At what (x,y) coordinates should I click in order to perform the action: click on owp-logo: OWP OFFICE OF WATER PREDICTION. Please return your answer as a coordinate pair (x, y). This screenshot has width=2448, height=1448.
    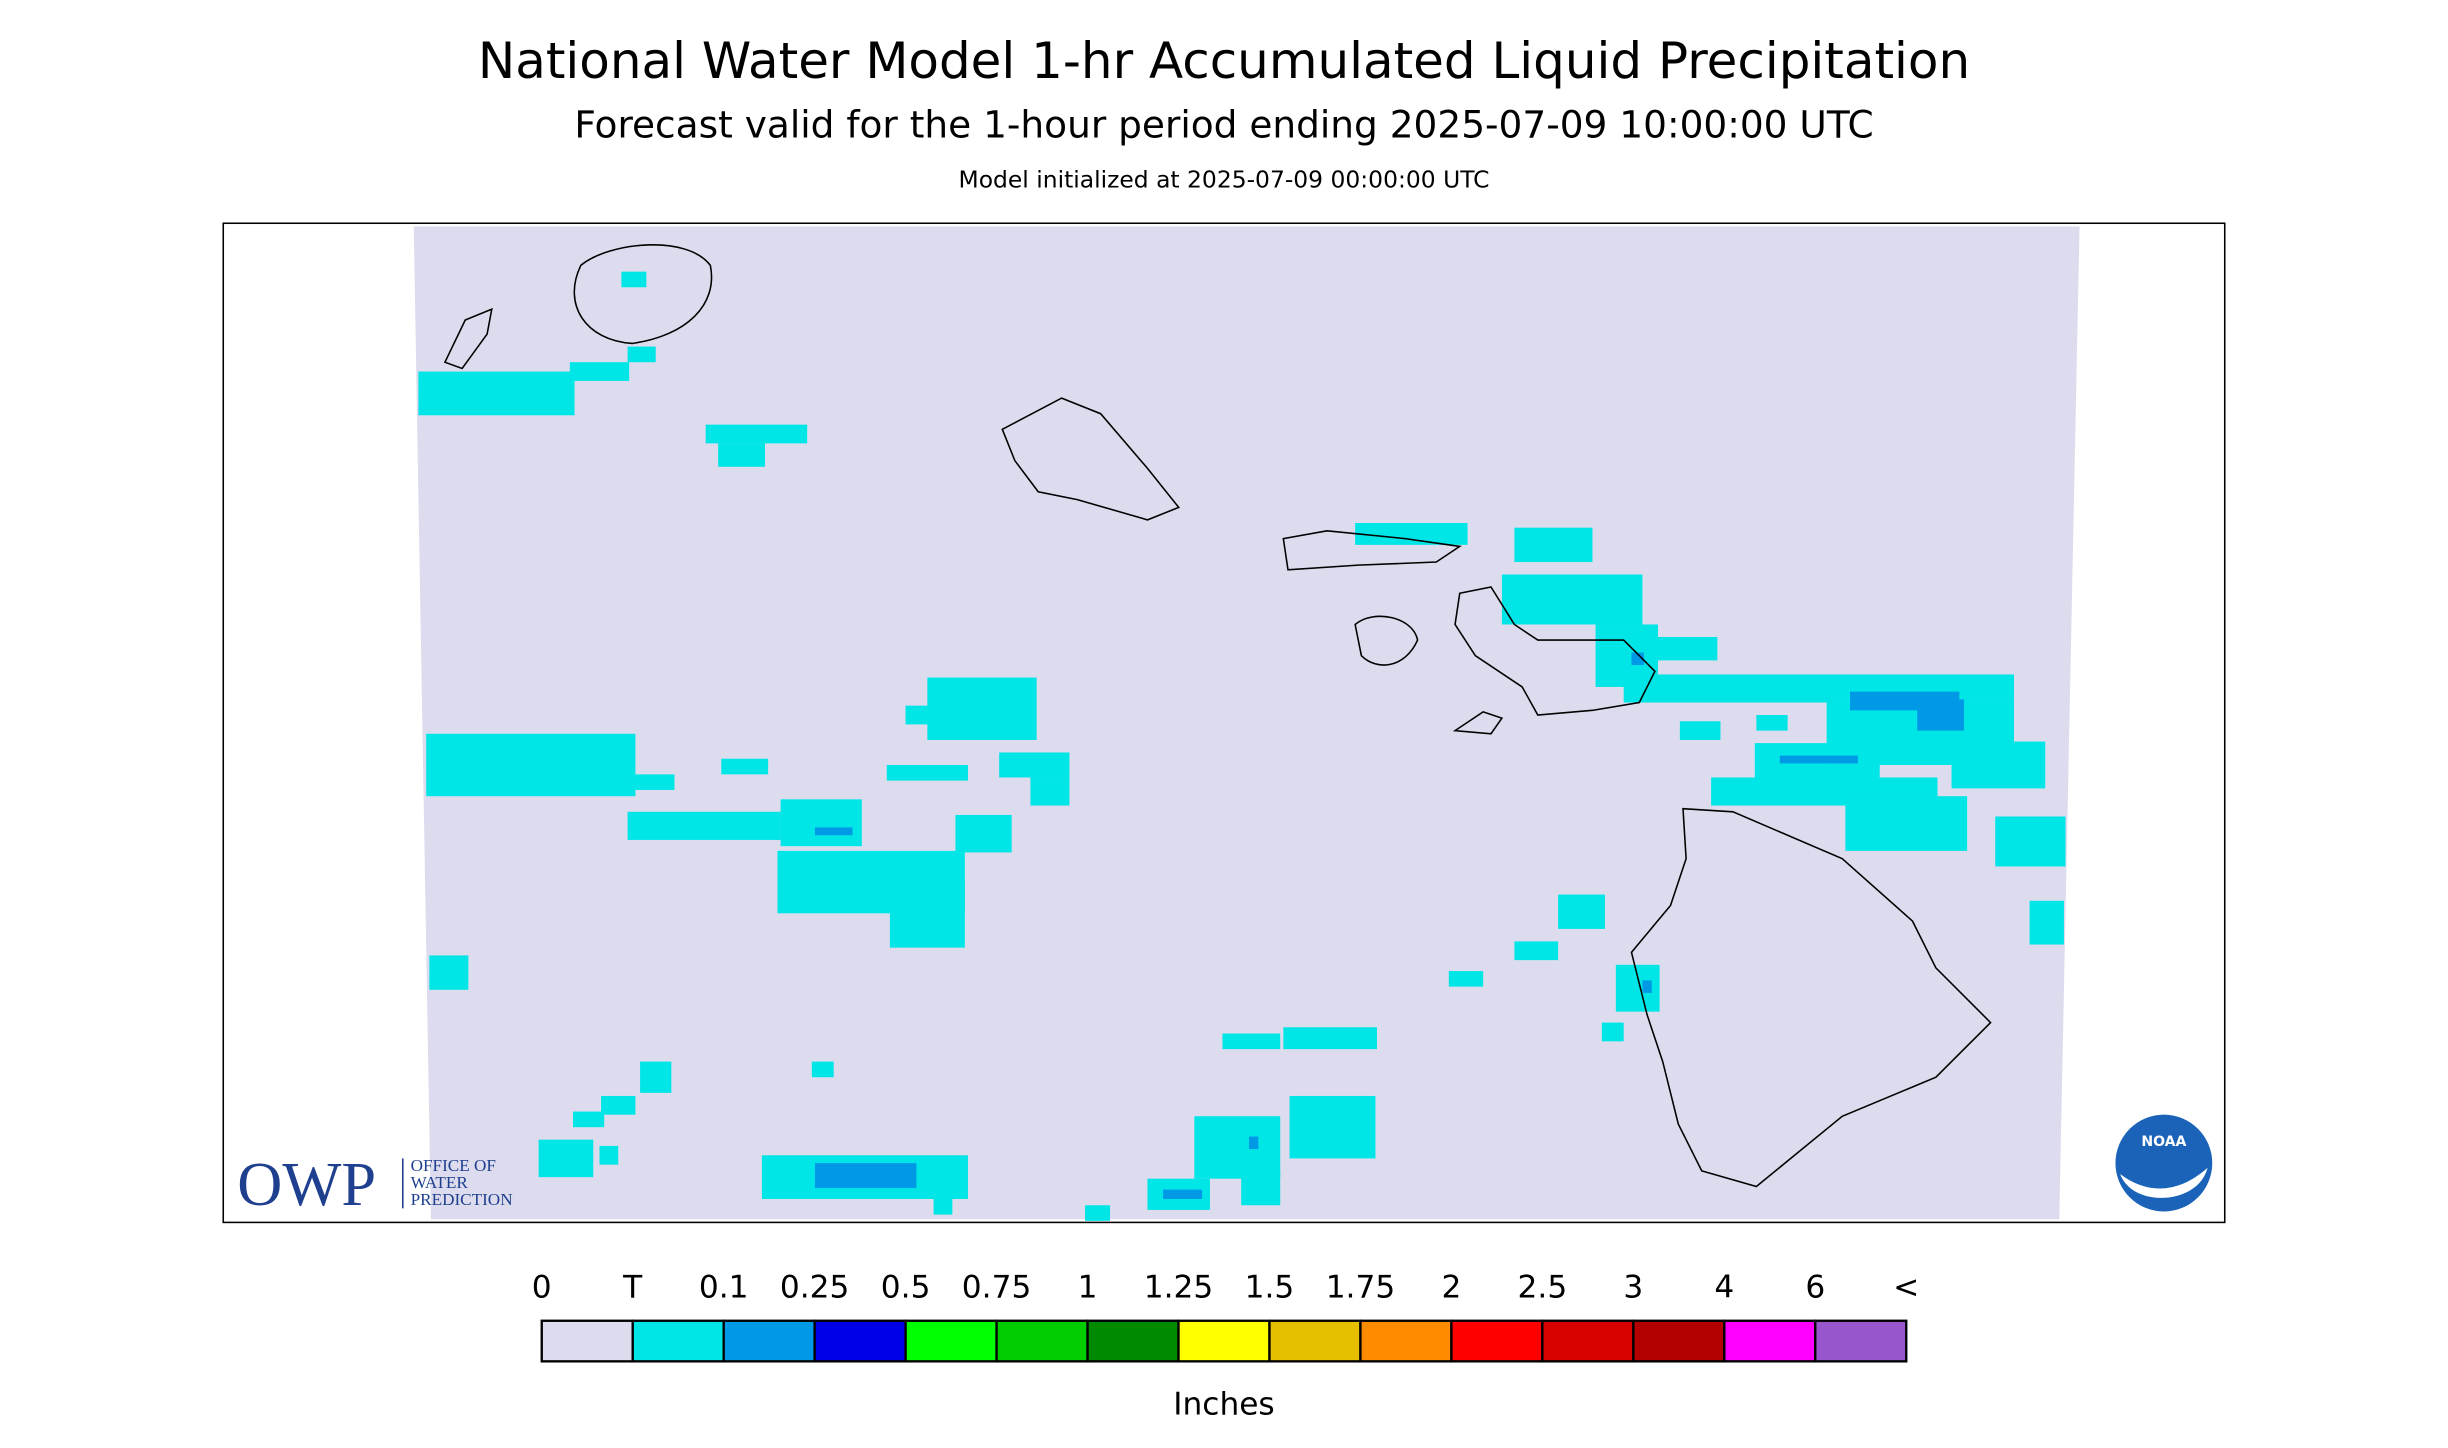
    Looking at the image, I should click on (374, 1184).